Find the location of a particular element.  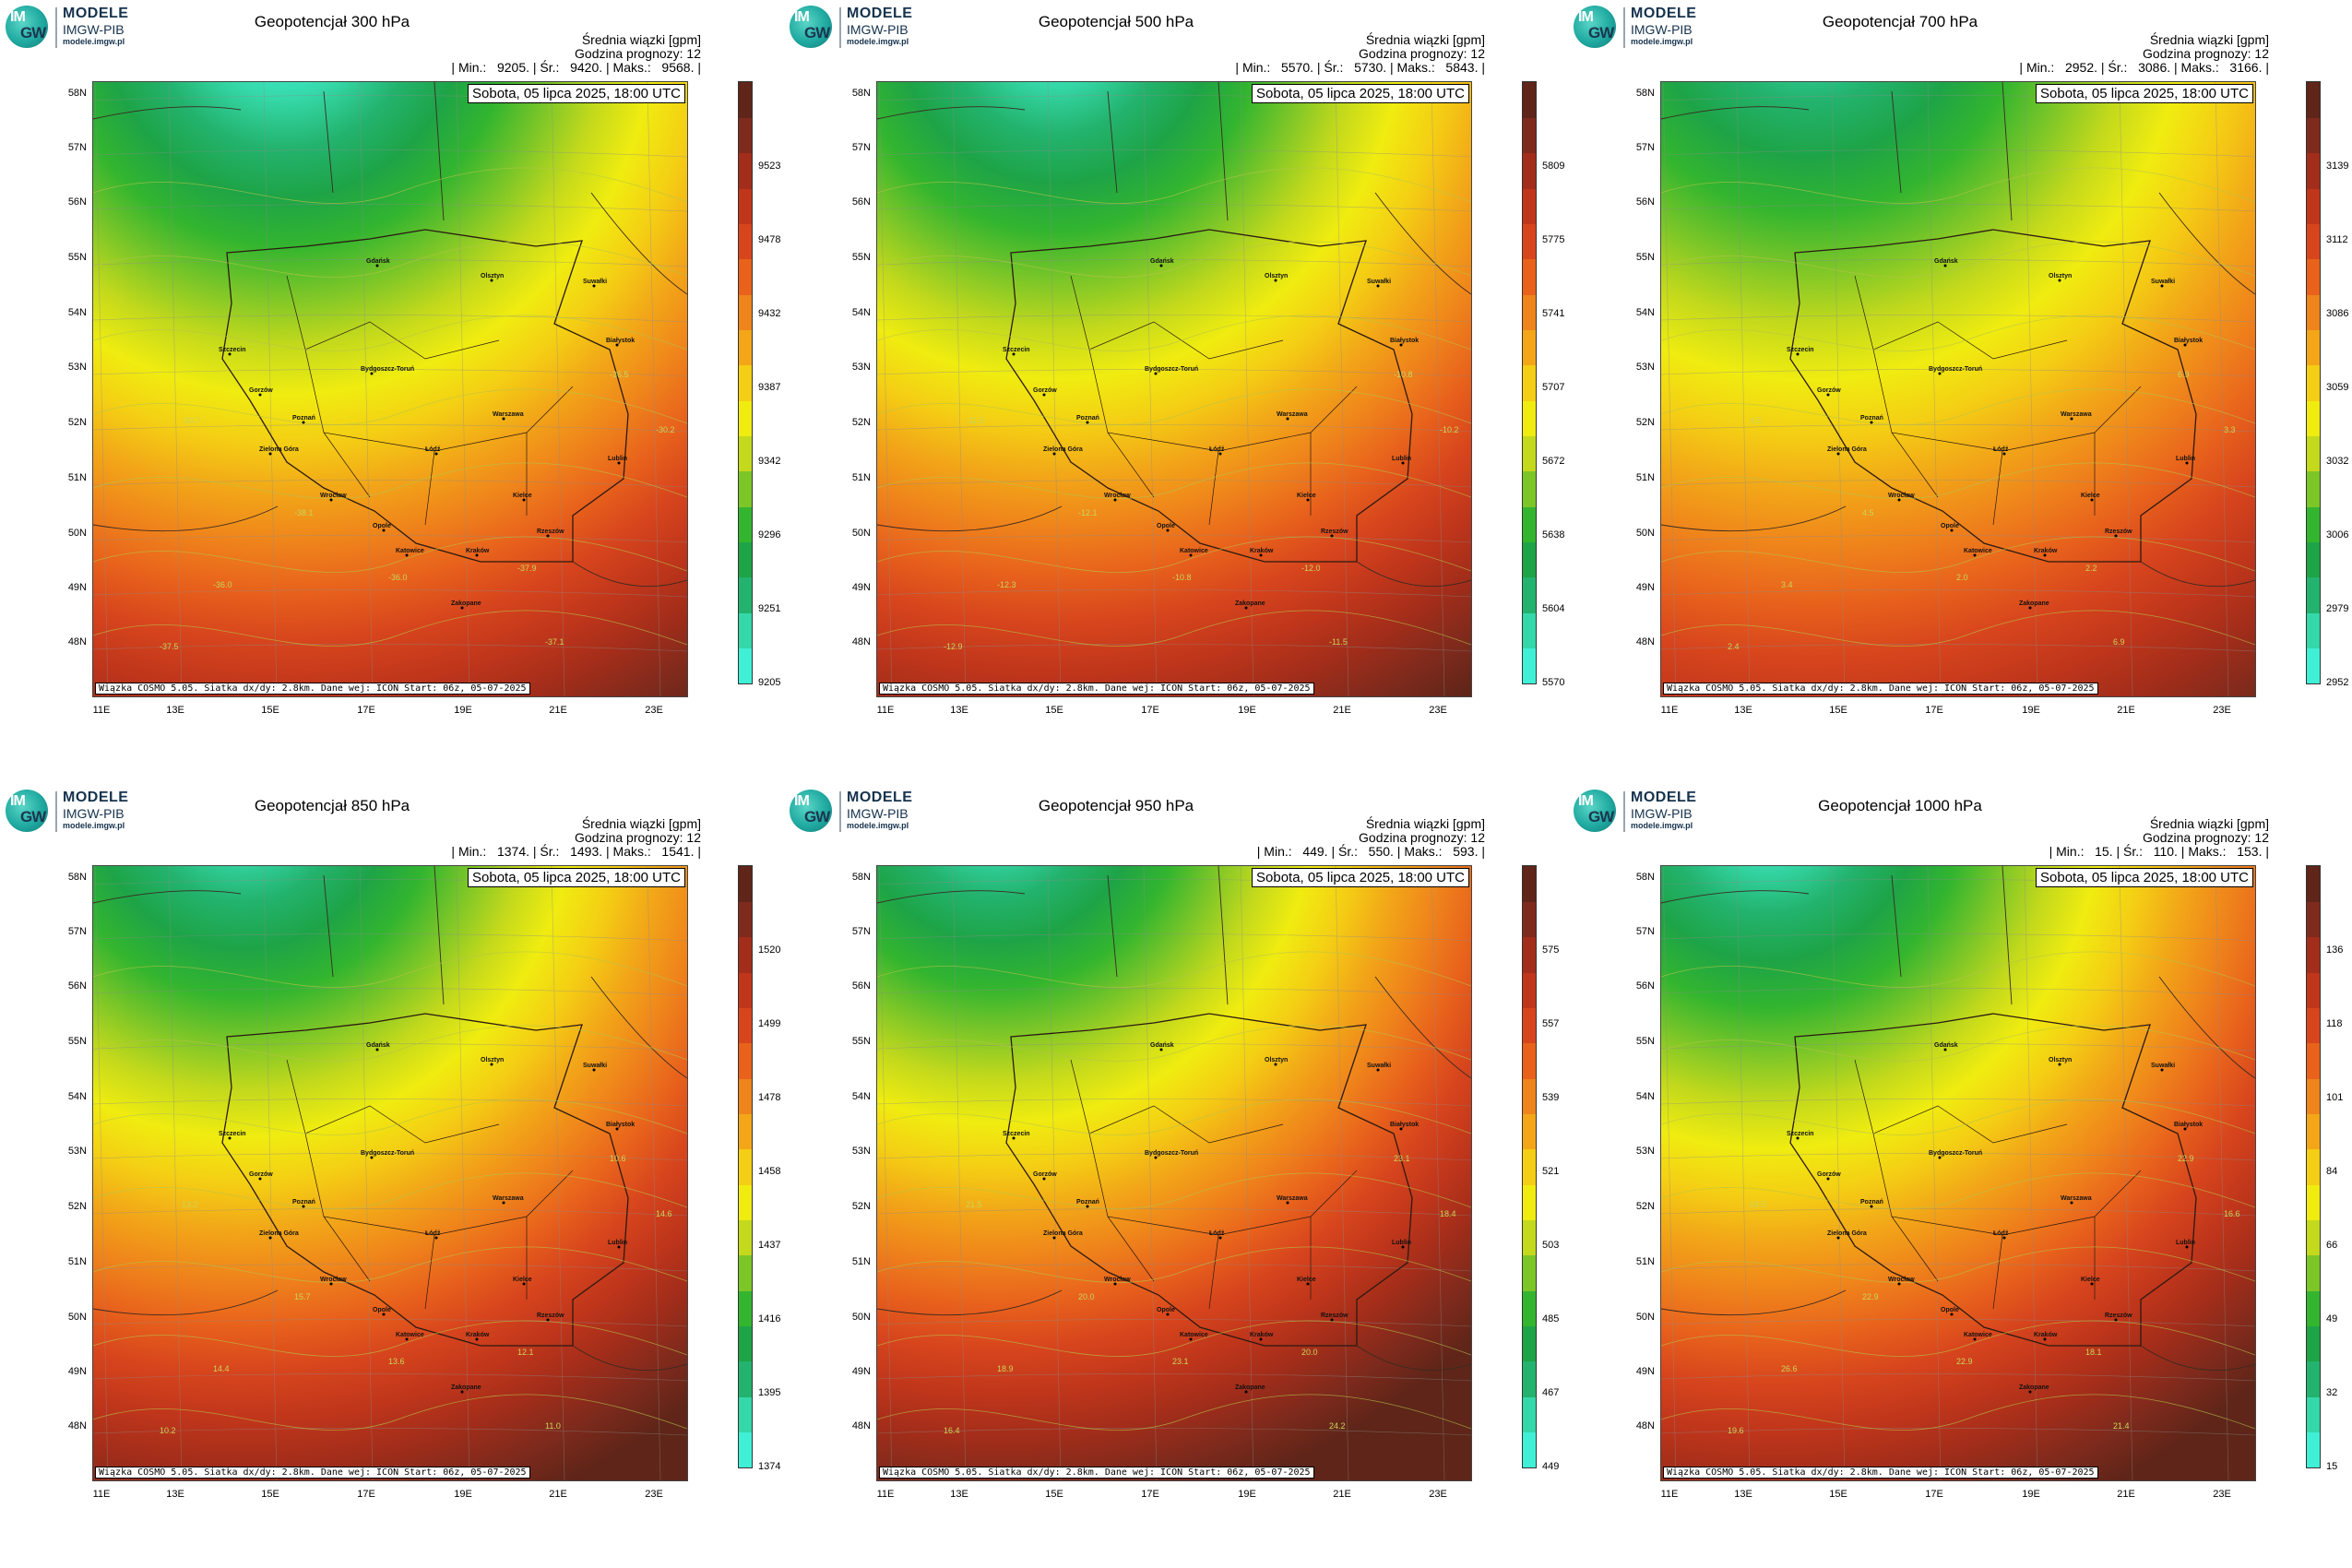

lat-tick-label: 58N is located at coordinates (861, 93).